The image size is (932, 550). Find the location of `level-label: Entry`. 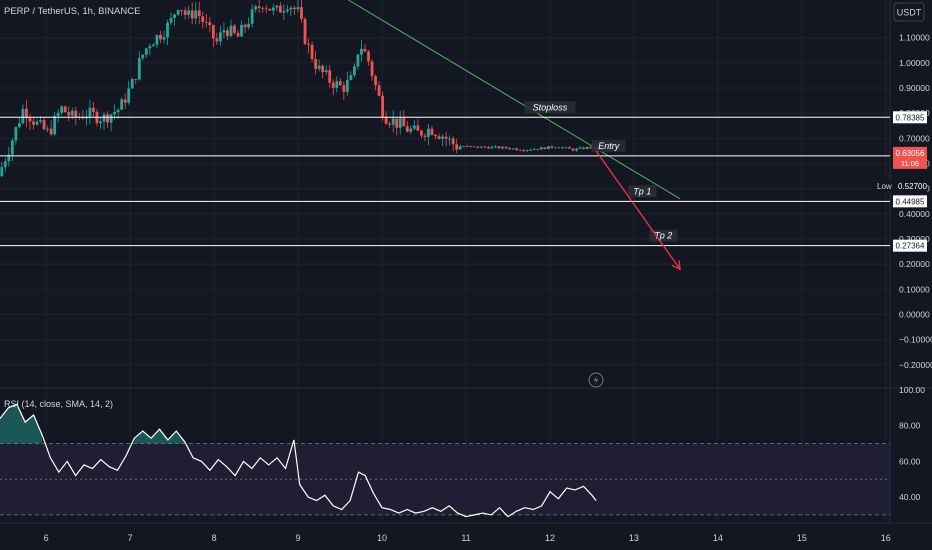

level-label: Entry is located at coordinates (609, 146).